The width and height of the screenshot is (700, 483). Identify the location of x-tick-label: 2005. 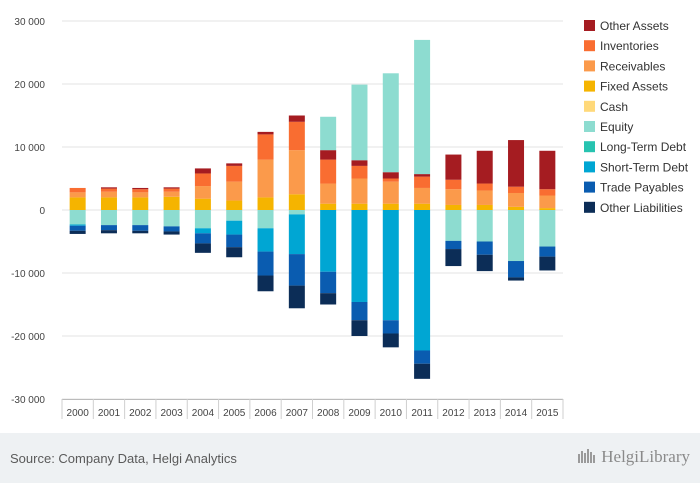
(234, 413).